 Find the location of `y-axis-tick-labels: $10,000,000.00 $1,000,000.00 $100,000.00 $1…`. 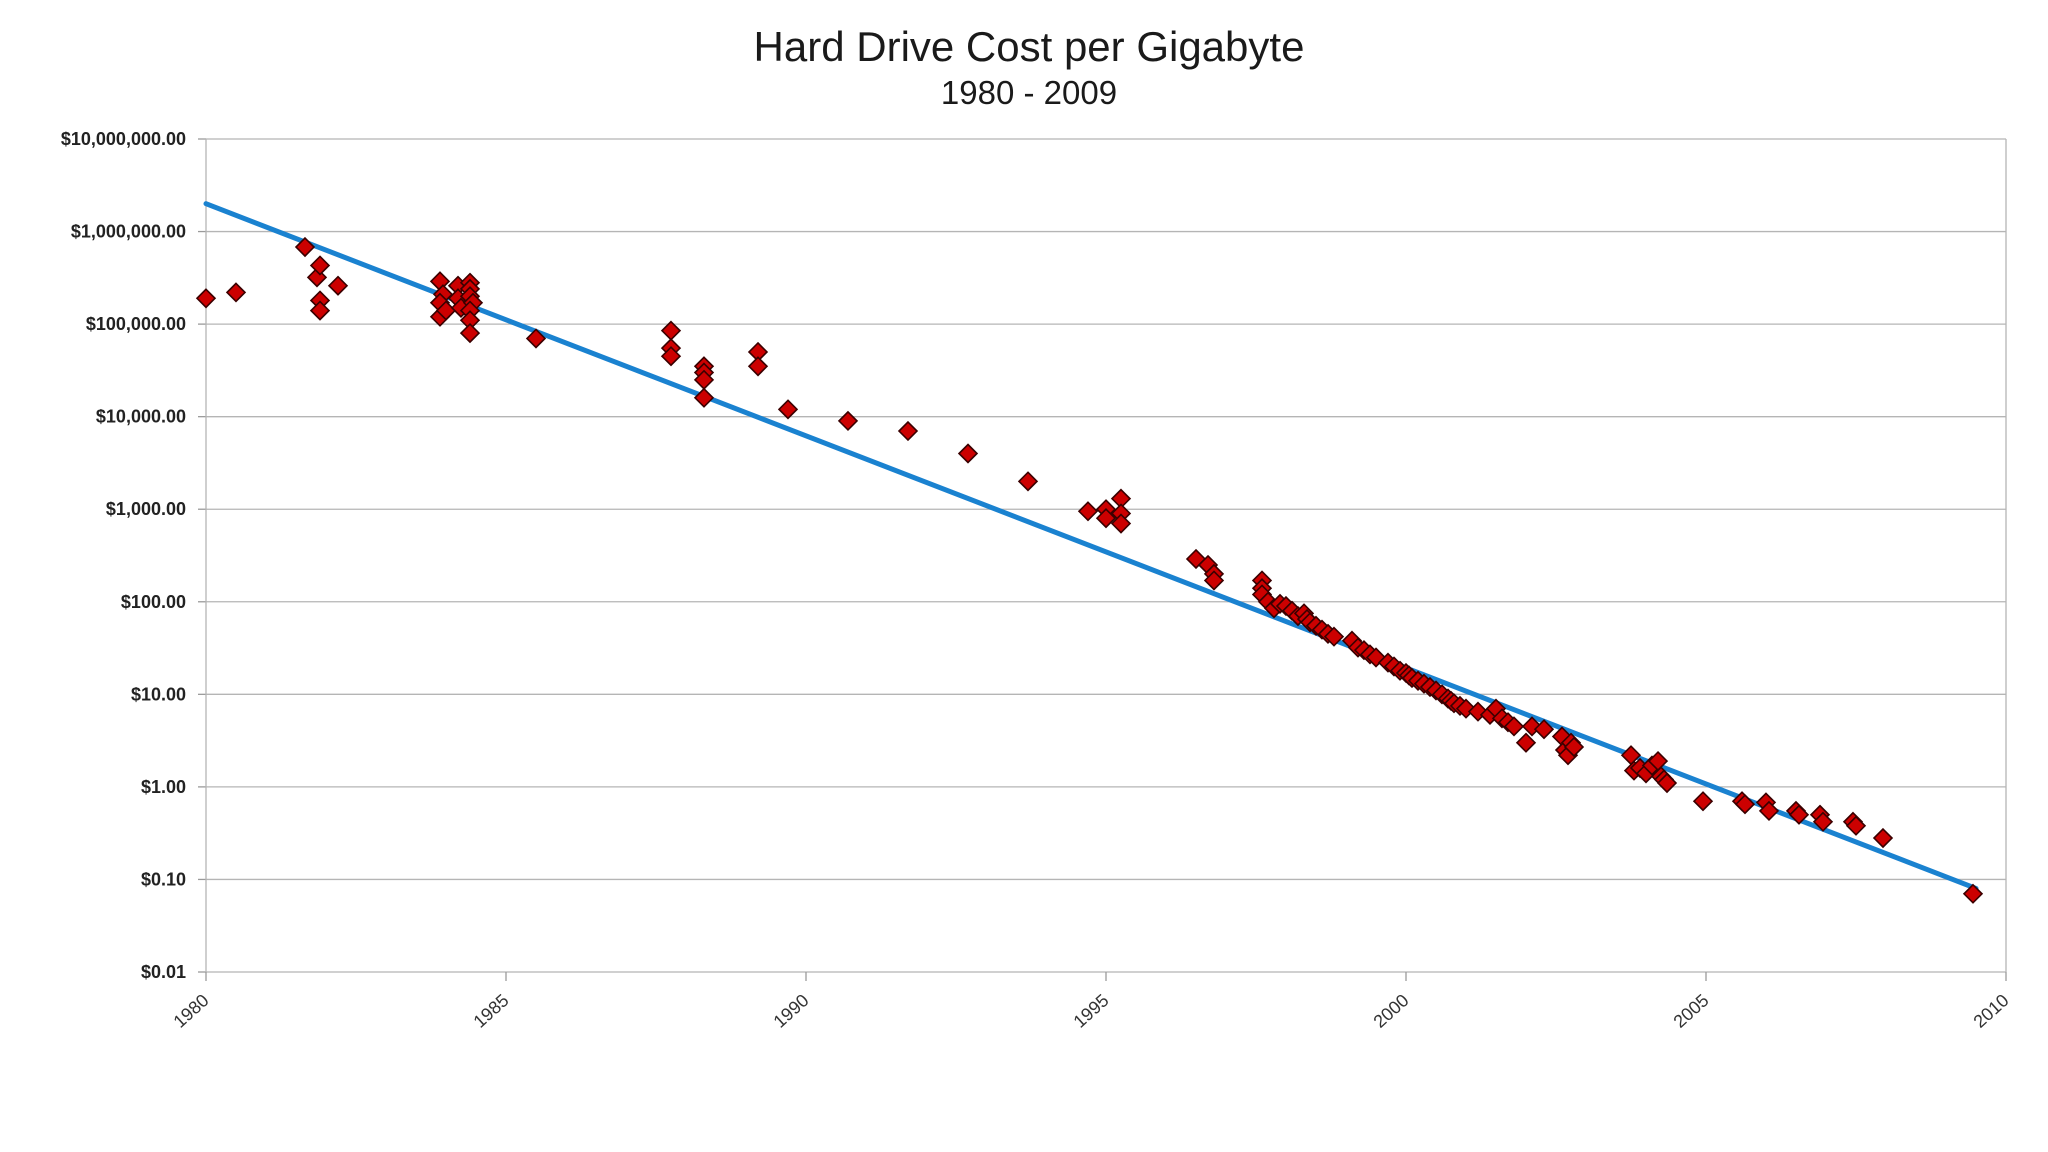

y-axis-tick-labels: $10,000,000.00 $1,000,000.00 $100,000.00 $1… is located at coordinates (123, 555).